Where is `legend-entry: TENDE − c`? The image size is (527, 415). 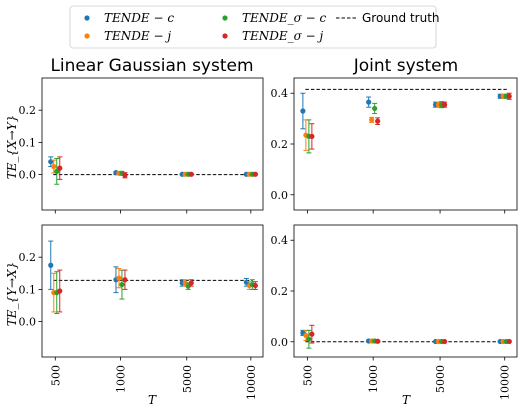
legend-entry: TENDE − c is located at coordinates (129, 18).